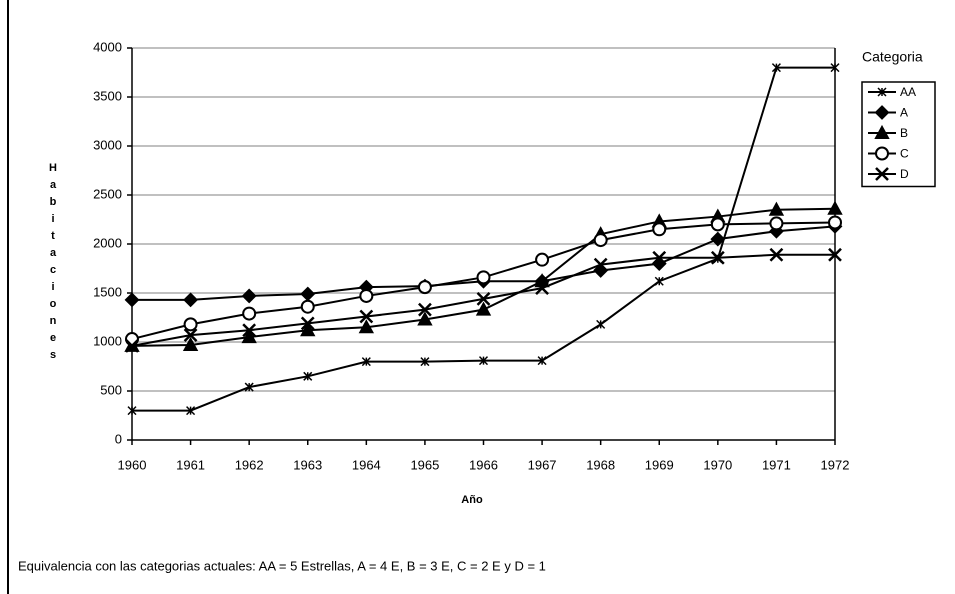  What do you see at coordinates (107, 193) in the screenshot?
I see `y-tick-label: 2500` at bounding box center [107, 193].